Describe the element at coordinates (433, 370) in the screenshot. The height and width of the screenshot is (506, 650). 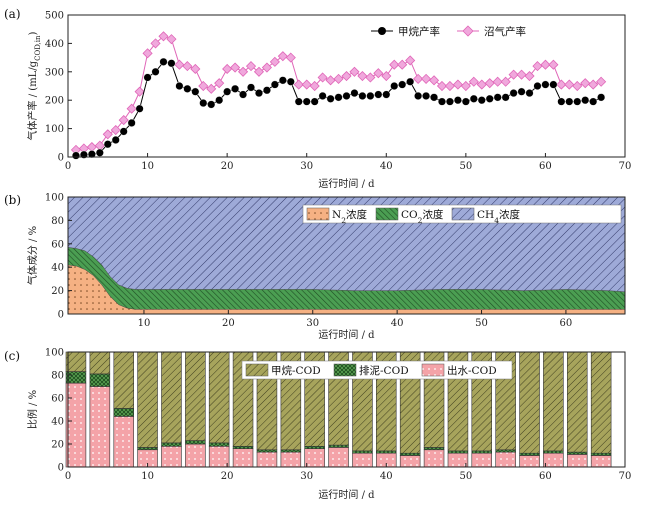
I see `legend-effluent-cod-swatch` at that location.